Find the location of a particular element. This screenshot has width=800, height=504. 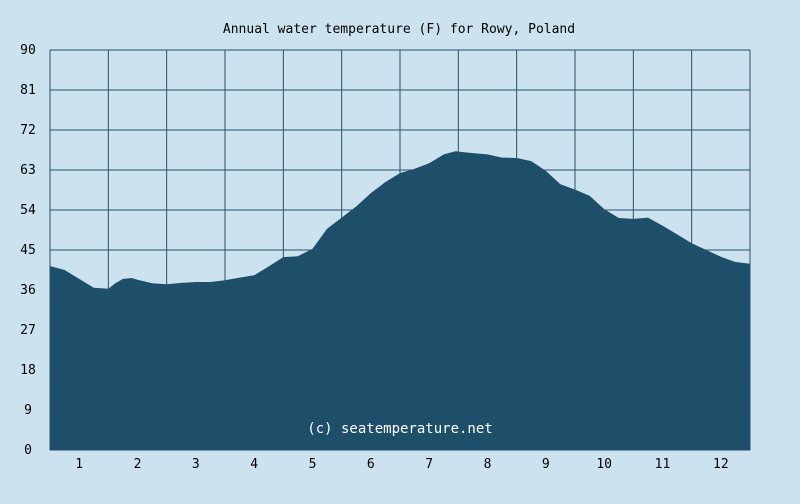

y-tick-label: 45 is located at coordinates (28, 250).